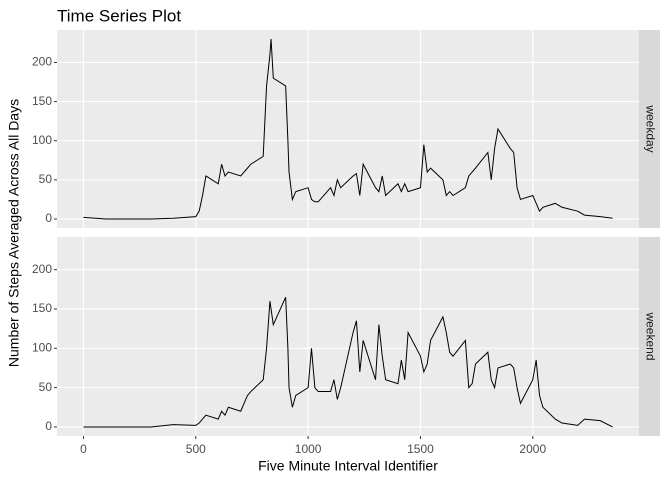 This screenshot has height=485, width=672. I want to click on x-tick-label: 500, so click(196, 449).